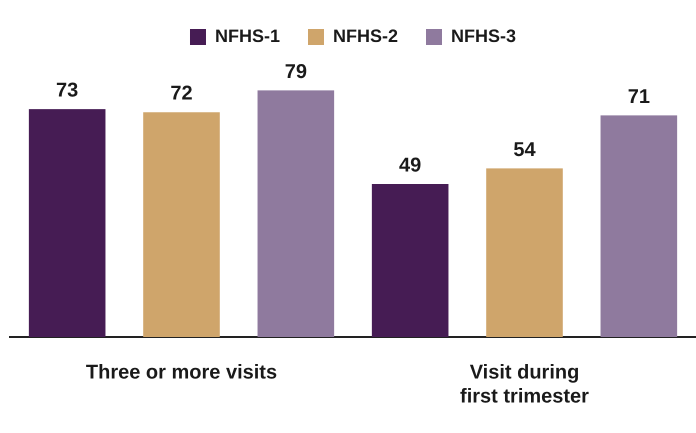 This screenshot has width=696, height=433. Describe the element at coordinates (247, 36) in the screenshot. I see `legend-label: NFHS-1` at that location.